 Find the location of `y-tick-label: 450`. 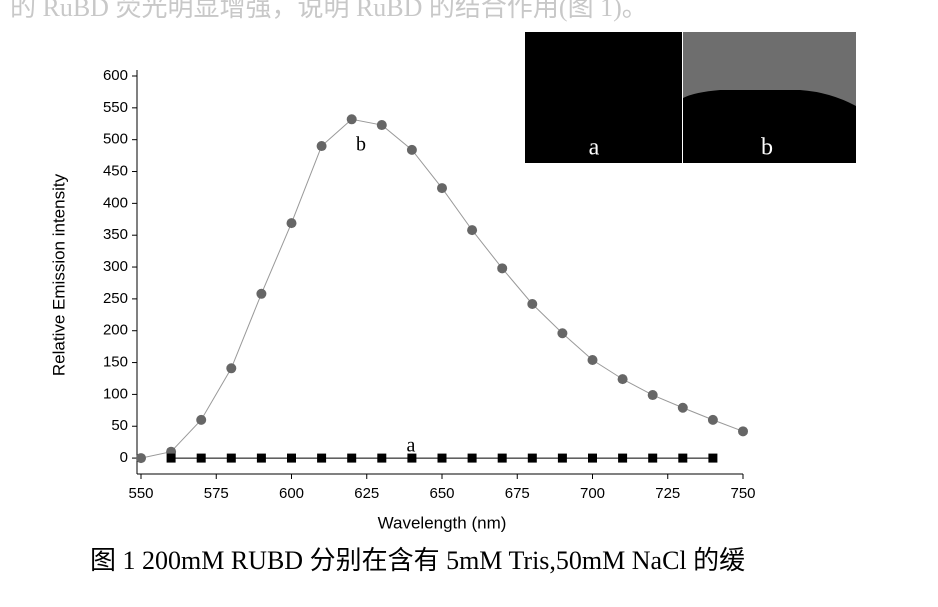

y-tick-label: 450 is located at coordinates (115, 170).